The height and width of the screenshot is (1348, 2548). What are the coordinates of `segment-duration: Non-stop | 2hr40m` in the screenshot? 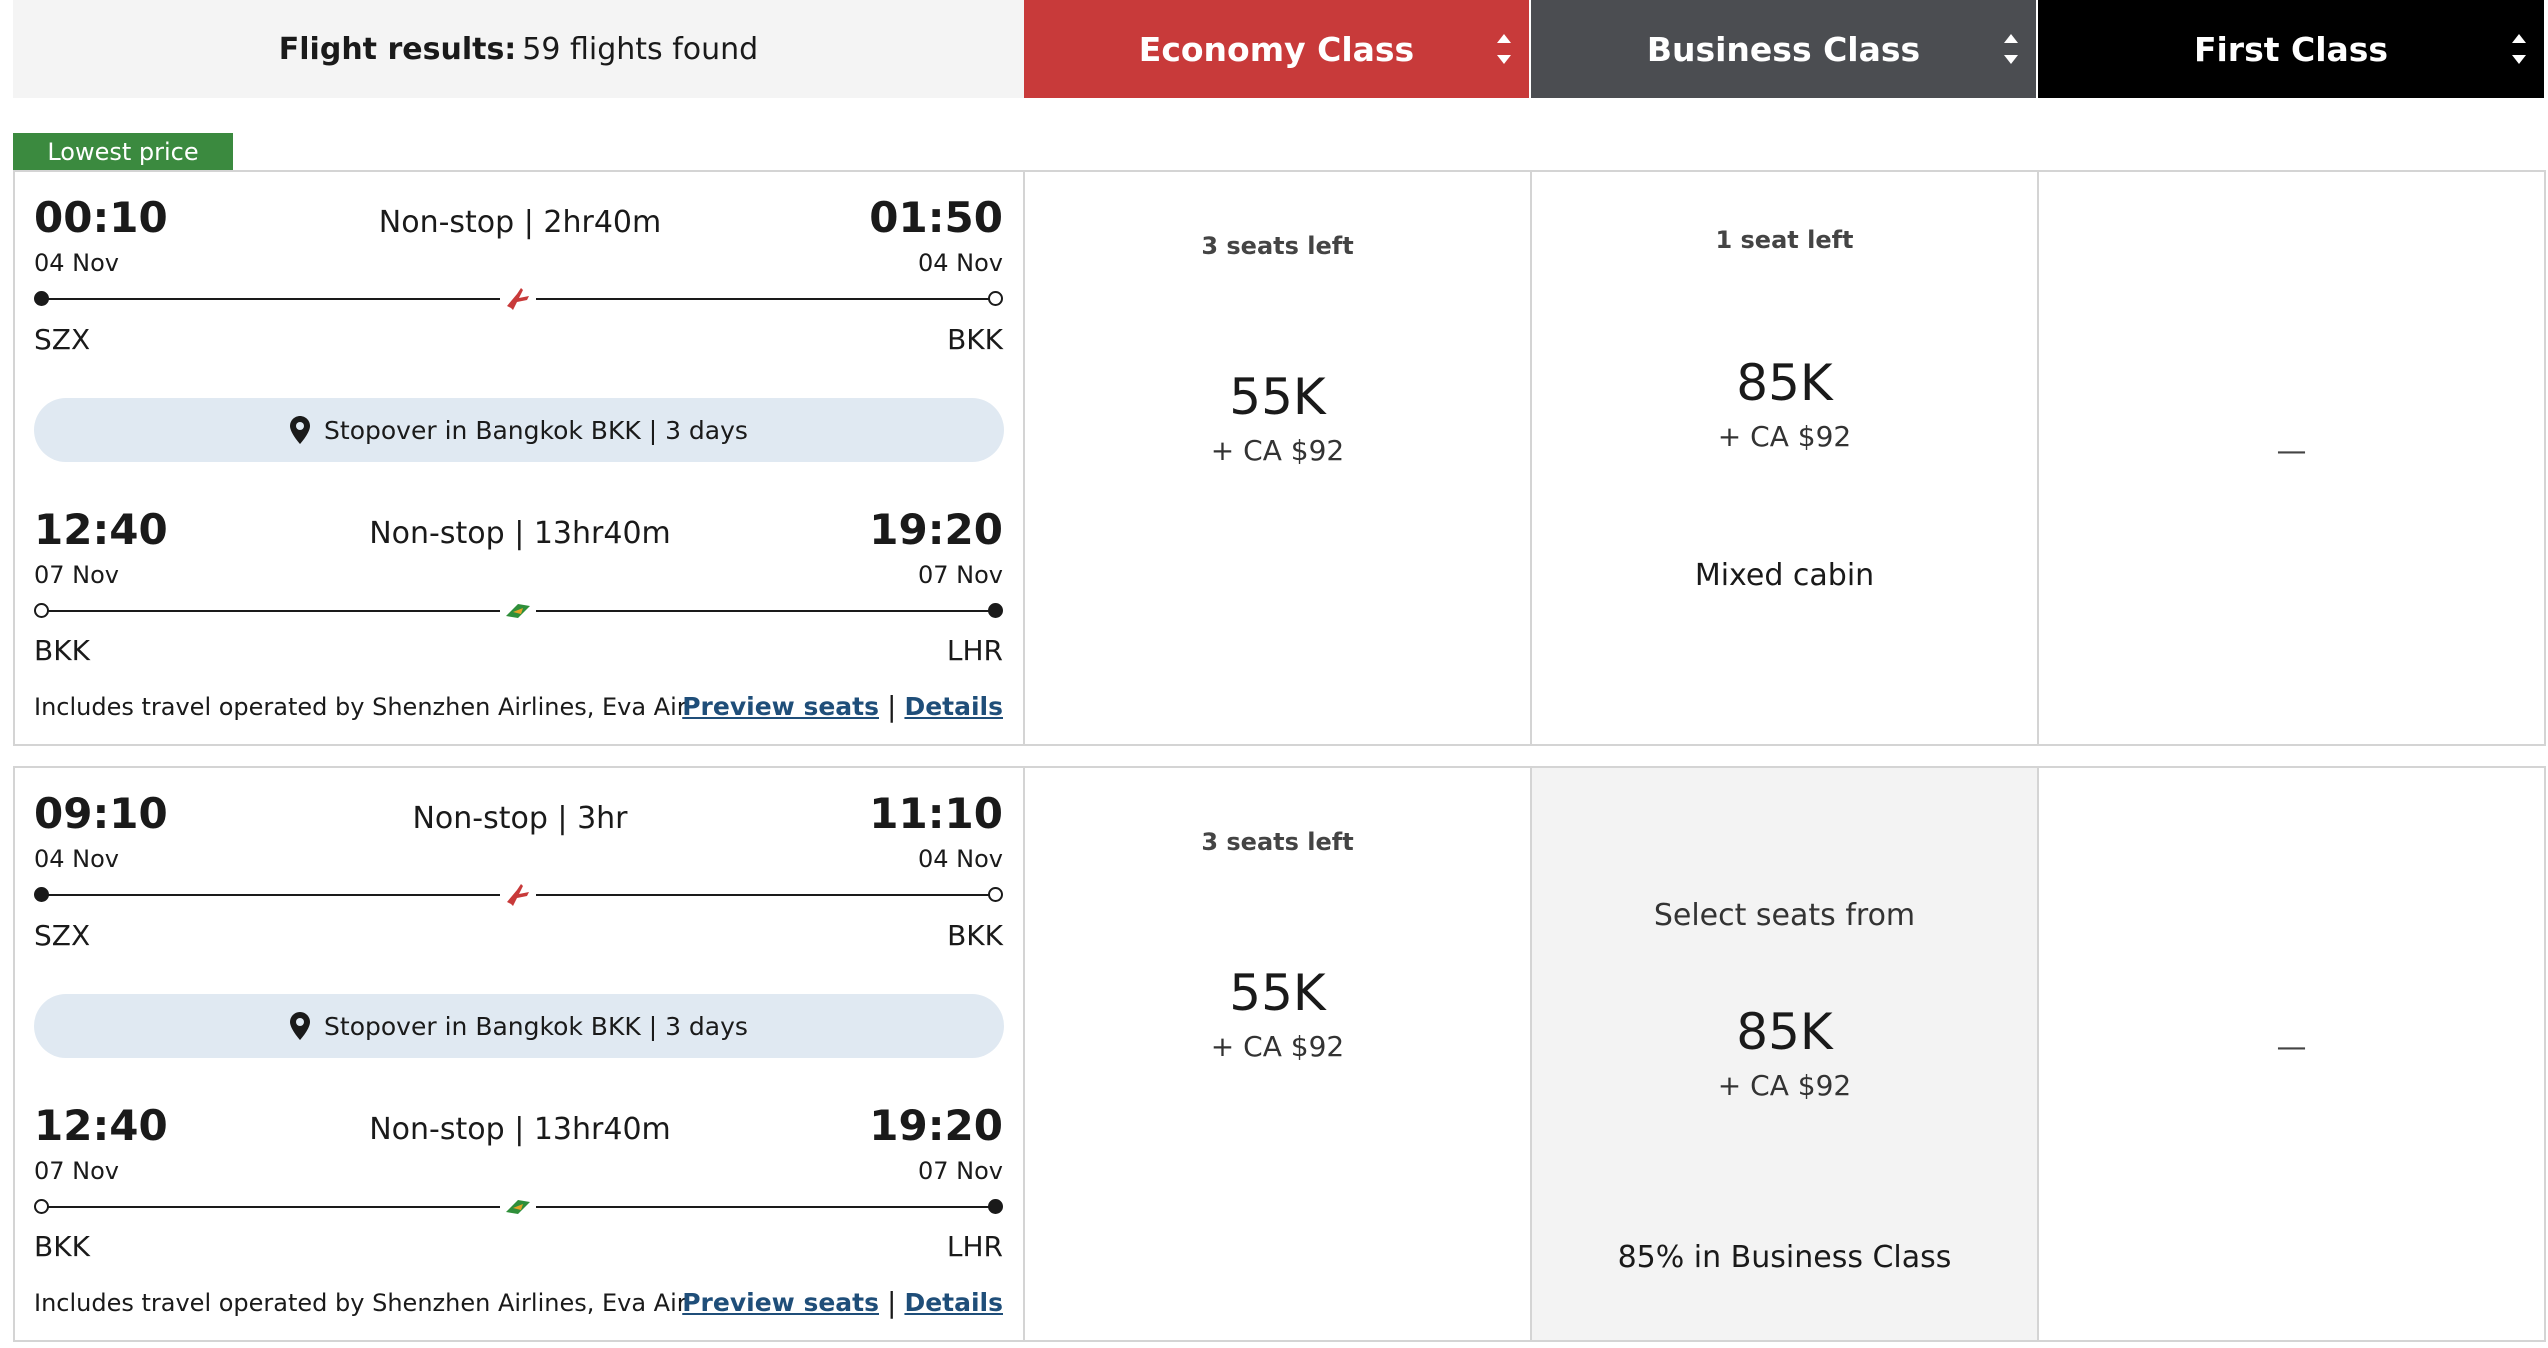 It's located at (520, 222).